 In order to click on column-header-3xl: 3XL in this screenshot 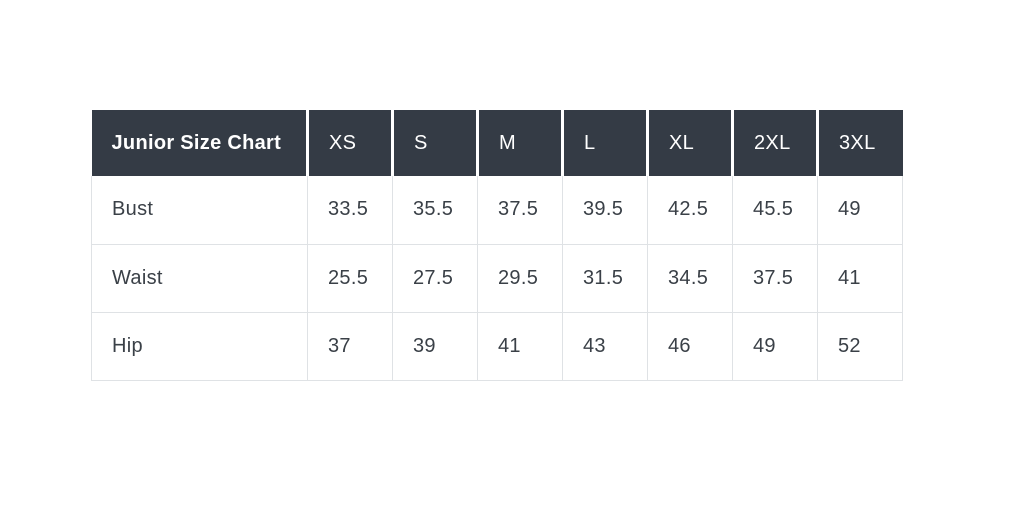, I will do `click(860, 143)`.